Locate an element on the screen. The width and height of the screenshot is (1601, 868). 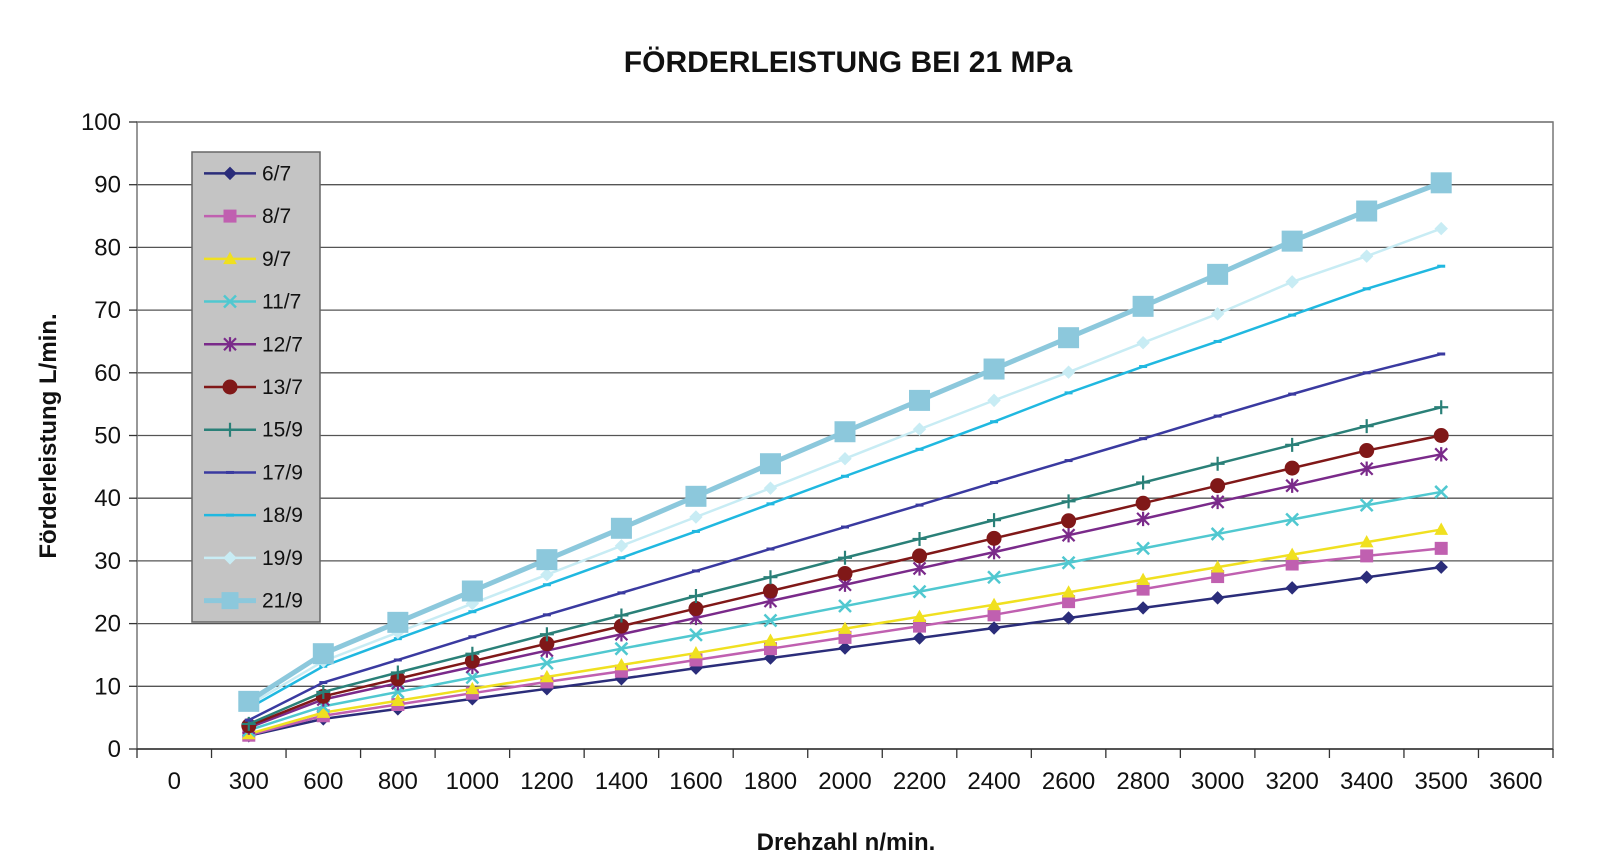
x-tick-label: 3600 is located at coordinates (1515, 781).